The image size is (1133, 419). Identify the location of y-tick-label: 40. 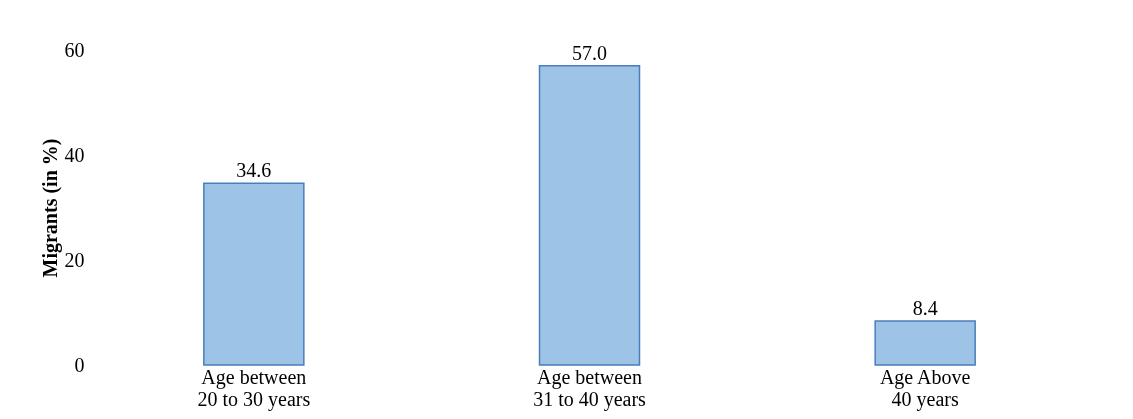
(74, 154).